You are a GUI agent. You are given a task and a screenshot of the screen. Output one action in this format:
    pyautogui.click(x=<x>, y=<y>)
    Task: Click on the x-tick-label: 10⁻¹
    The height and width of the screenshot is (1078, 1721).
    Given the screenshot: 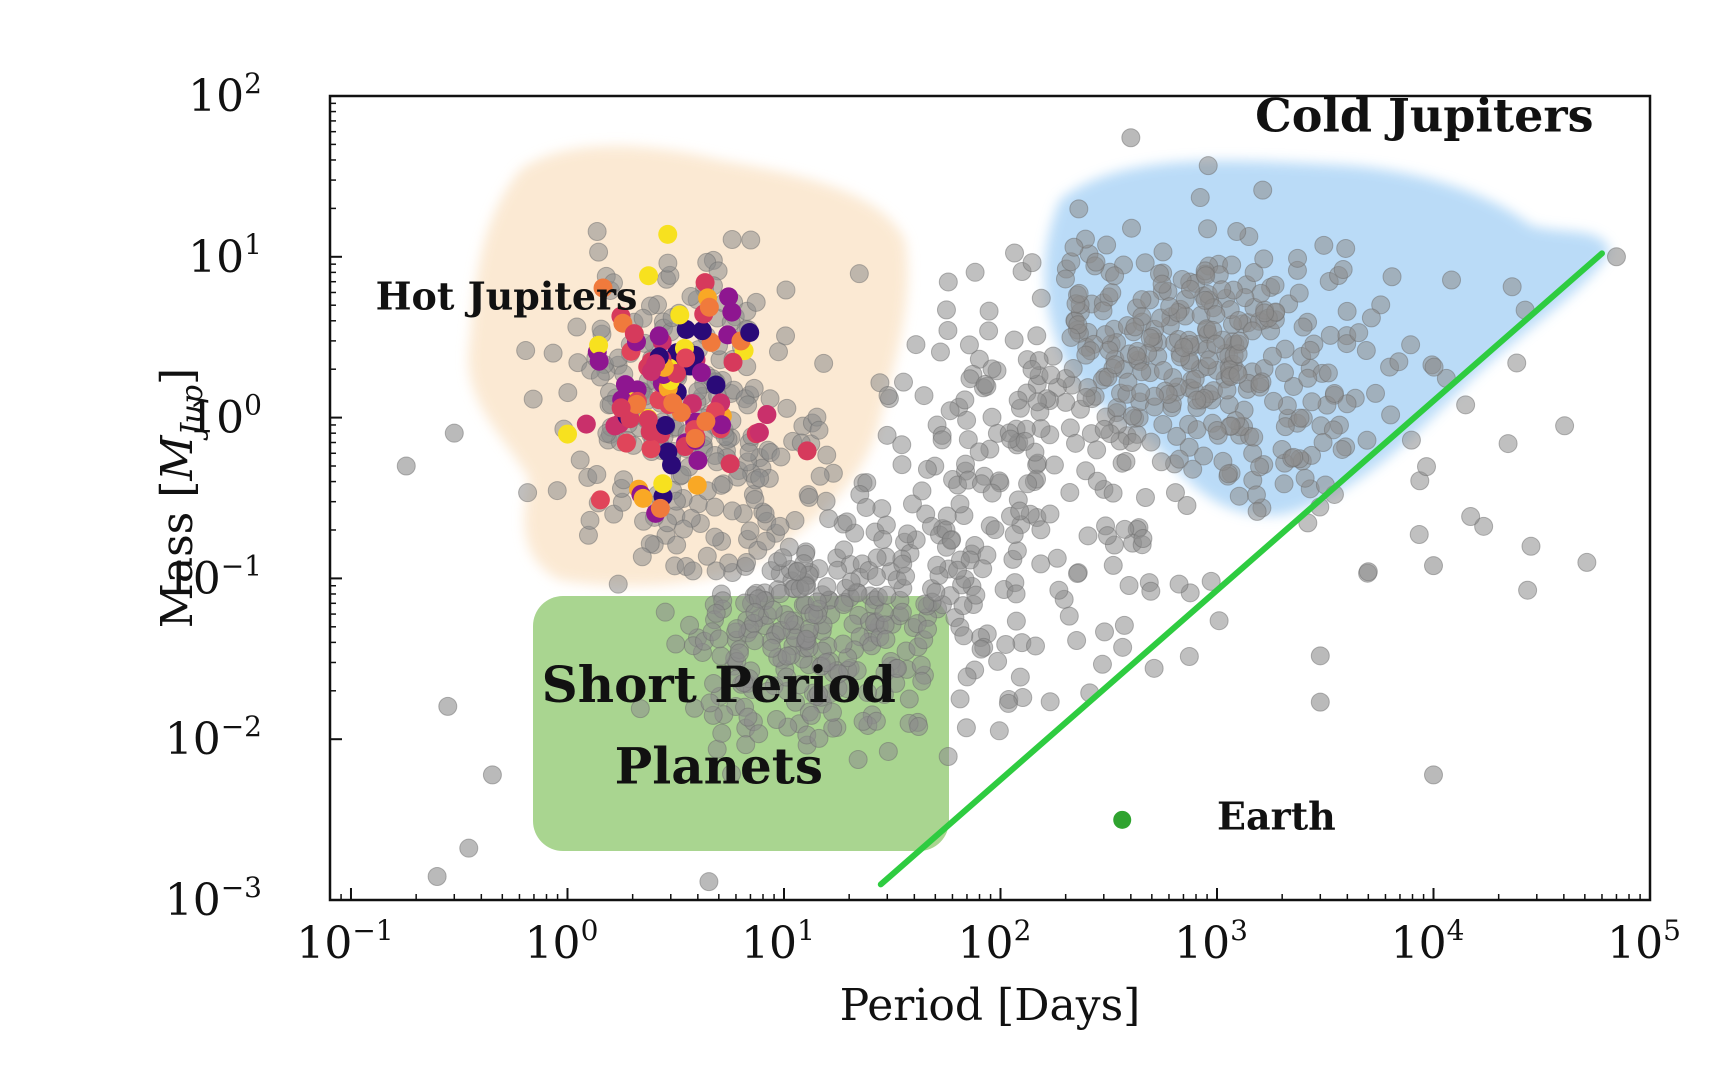 What is the action you would take?
    pyautogui.click(x=344, y=941)
    